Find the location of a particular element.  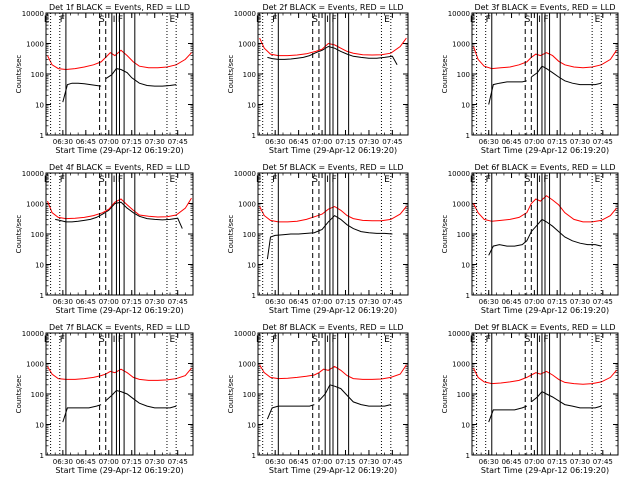

panel-title: Det 6f BLACK = Events, RED = LLD is located at coordinates (544, 167).